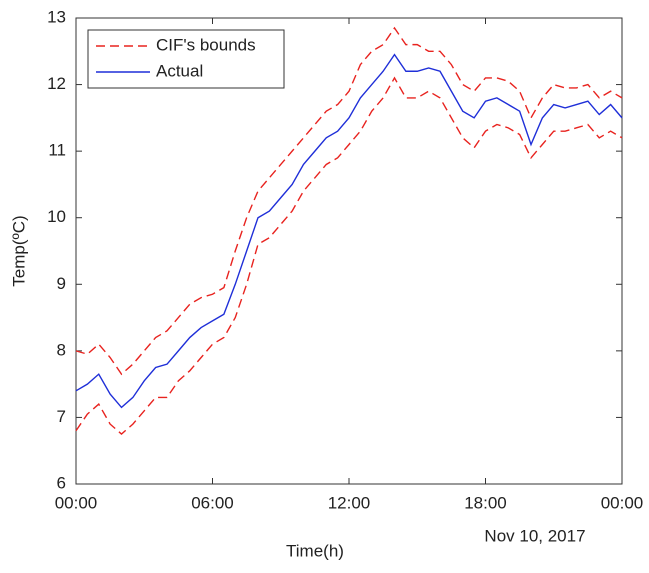  Describe the element at coordinates (206, 44) in the screenshot. I see `legend-label: CIF's bounds` at that location.